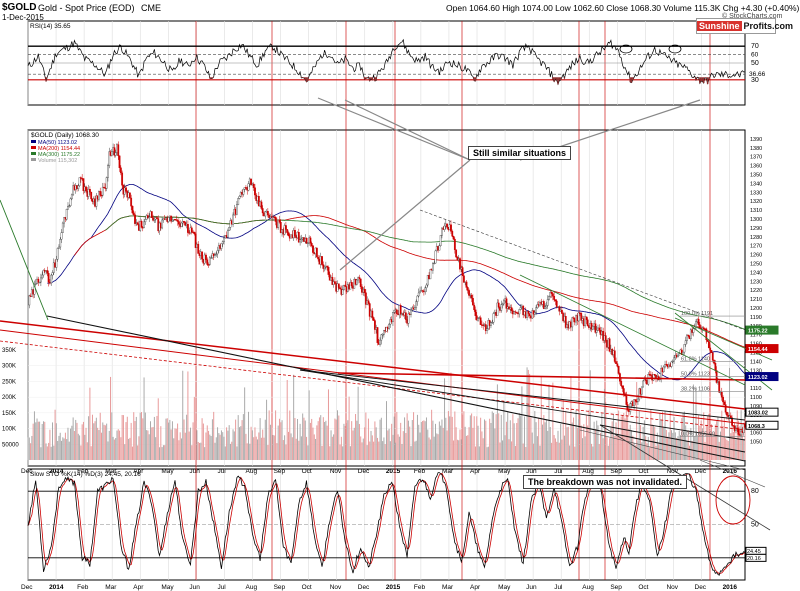 This screenshot has height=591, width=800. What do you see at coordinates (756, 282) in the screenshot?
I see `price-tick-1230: 1230` at bounding box center [756, 282].